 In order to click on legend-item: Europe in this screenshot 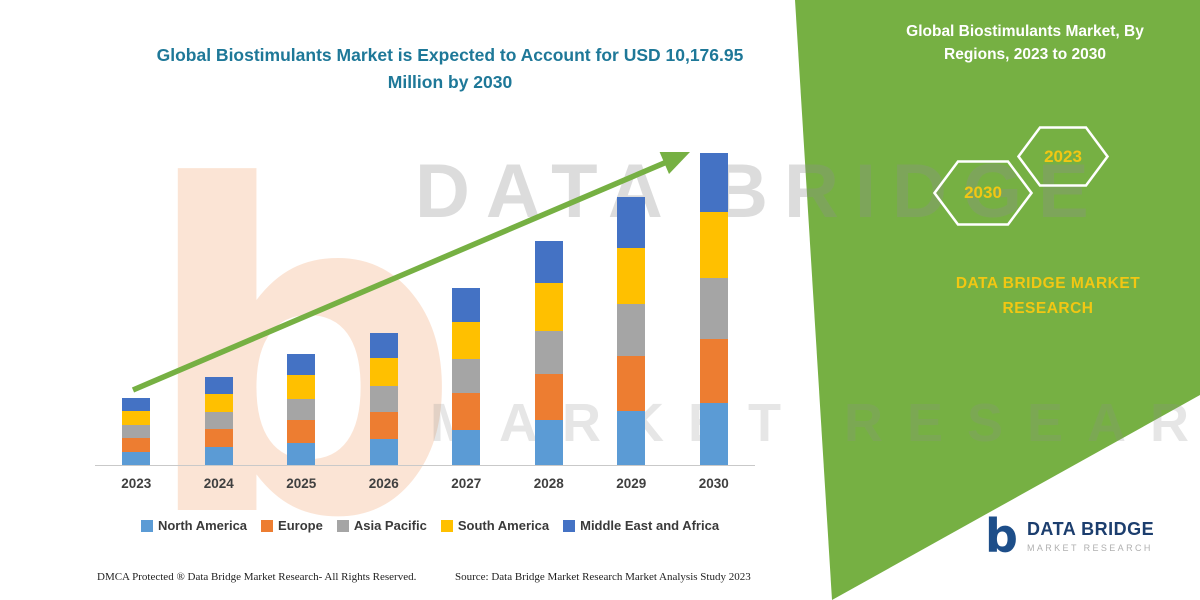, I will do `click(292, 525)`.